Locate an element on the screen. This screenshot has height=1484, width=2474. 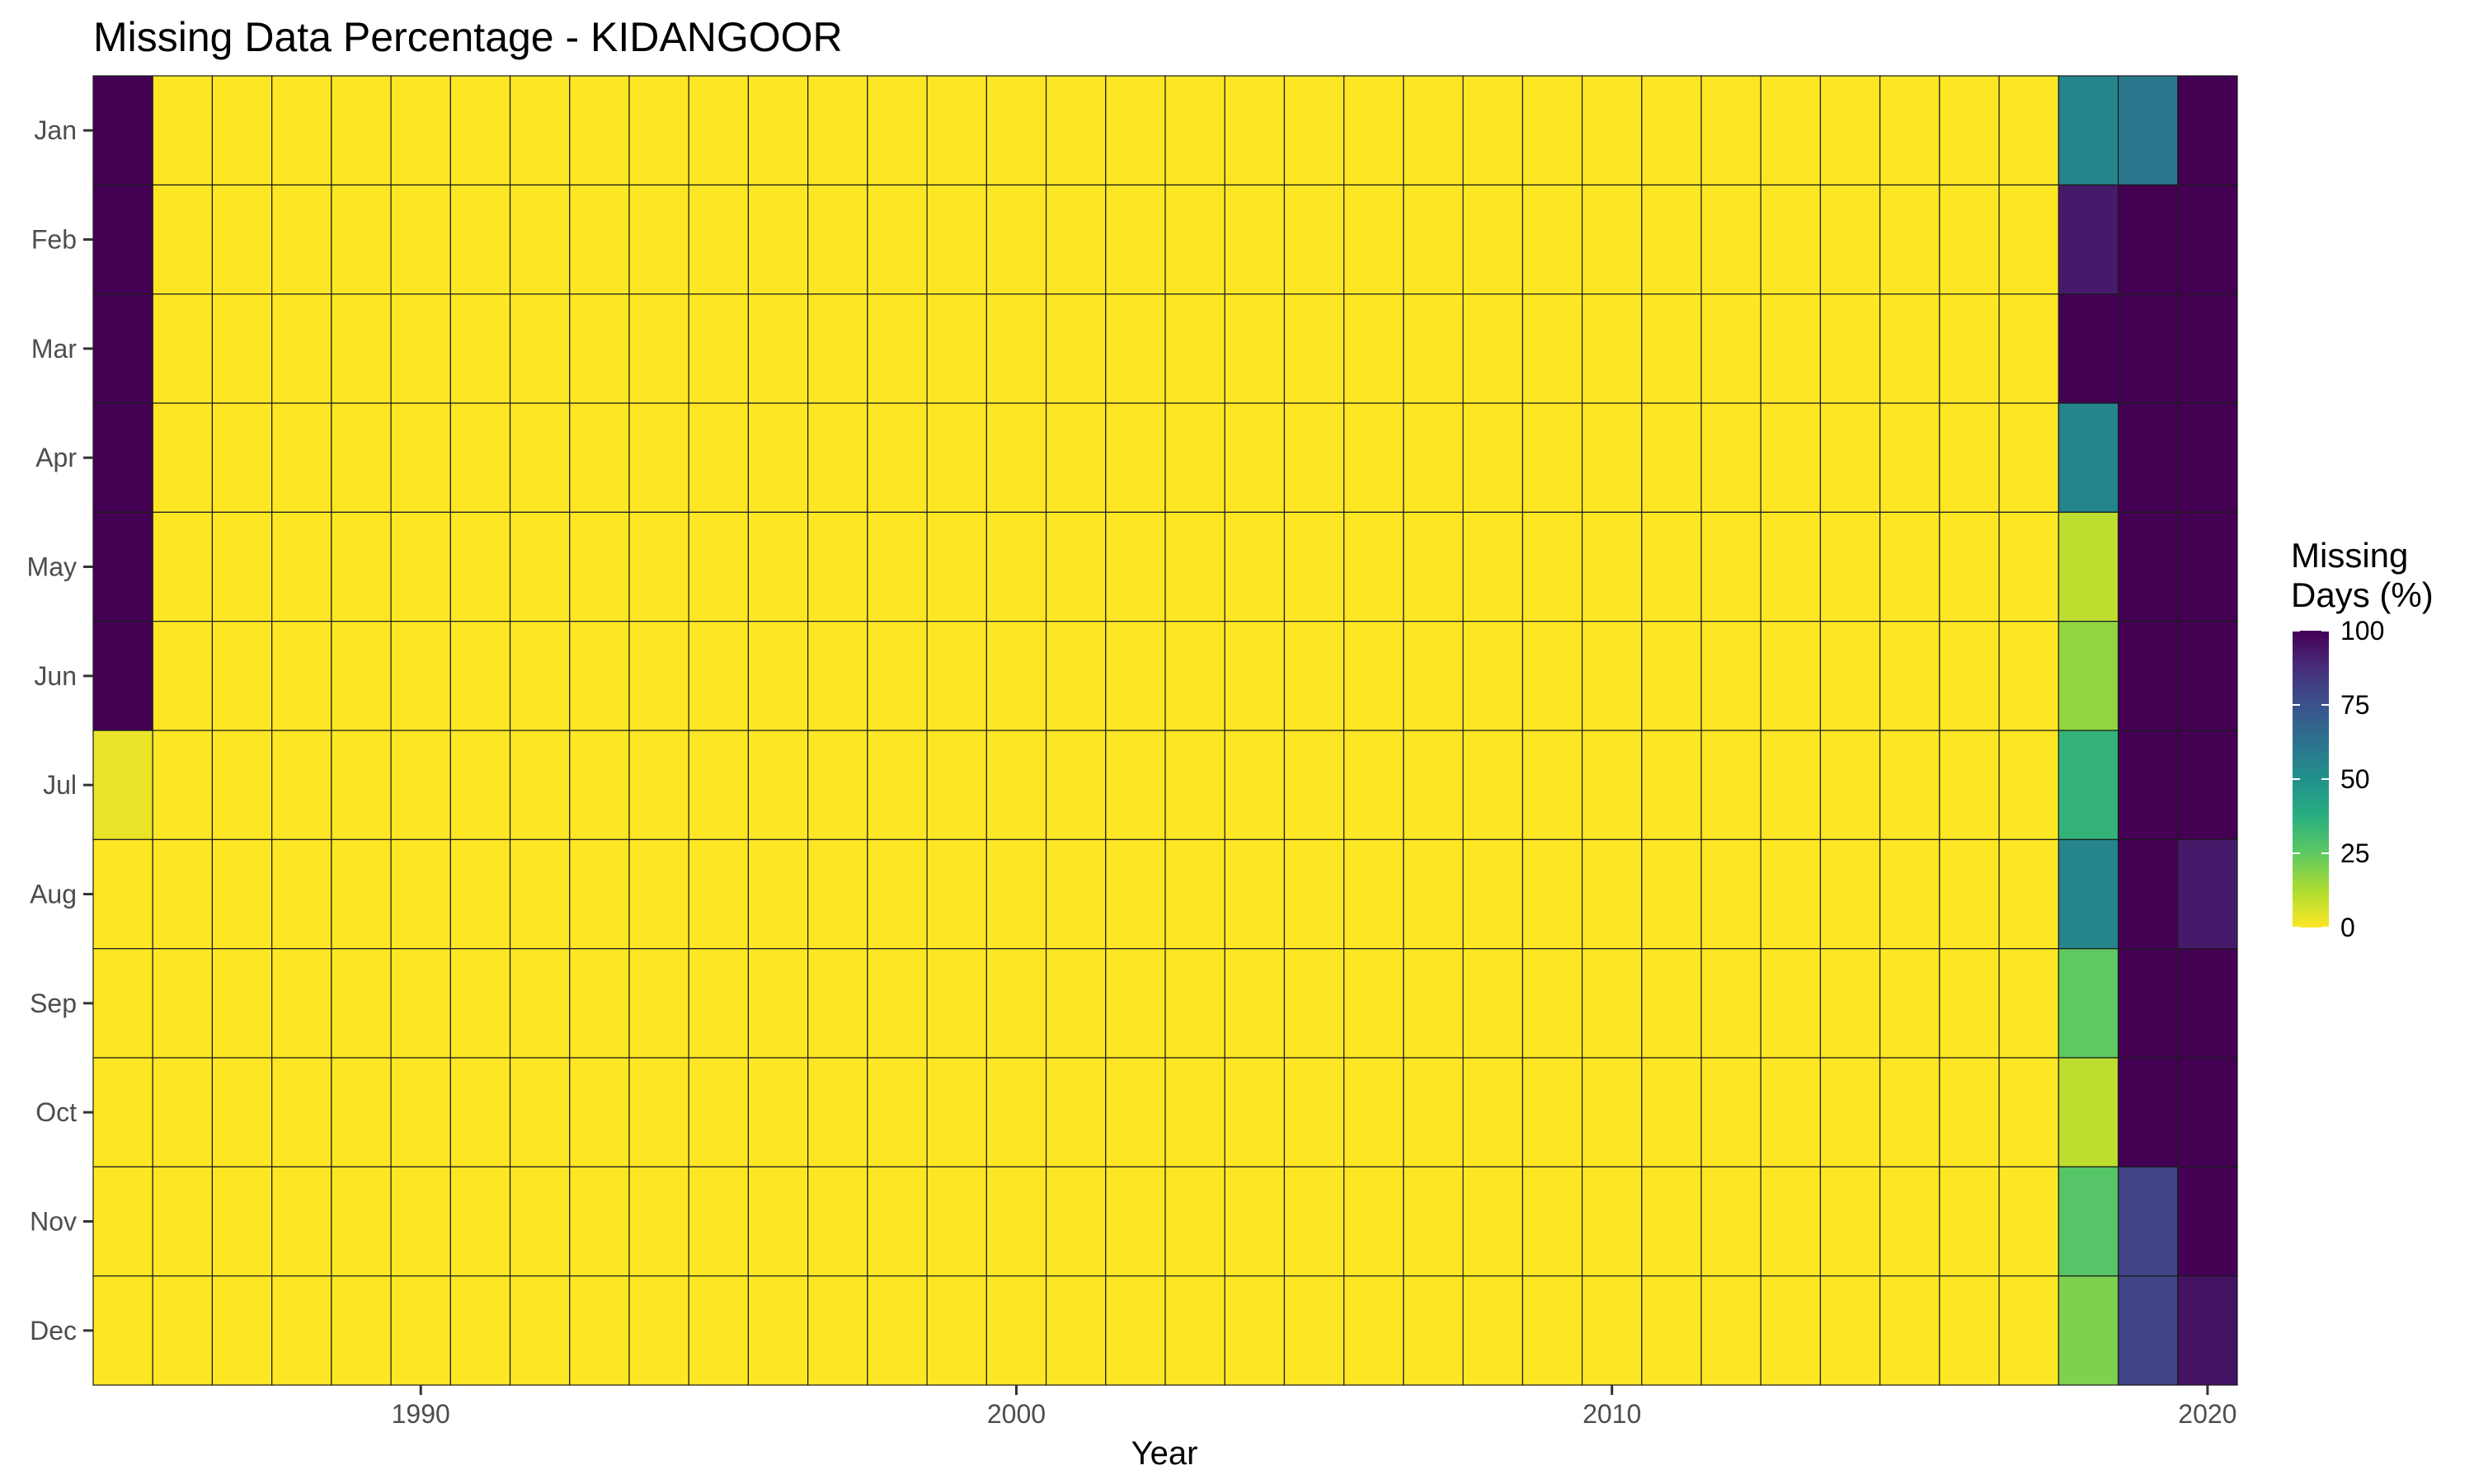
heatmap-cell-2008-dec is located at coordinates (1492, 1330).